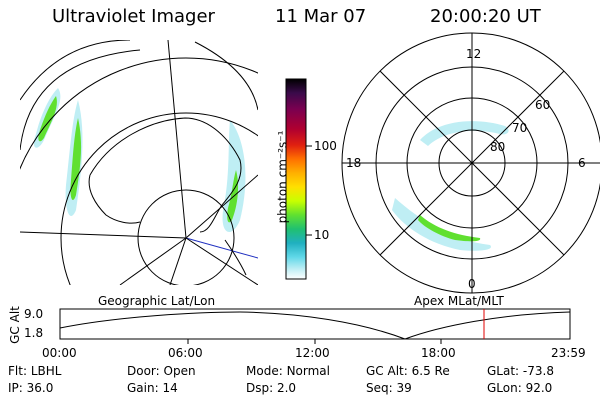 The height and width of the screenshot is (400, 600). Describe the element at coordinates (520, 128) in the screenshot. I see `lat-label-70: 70` at that location.